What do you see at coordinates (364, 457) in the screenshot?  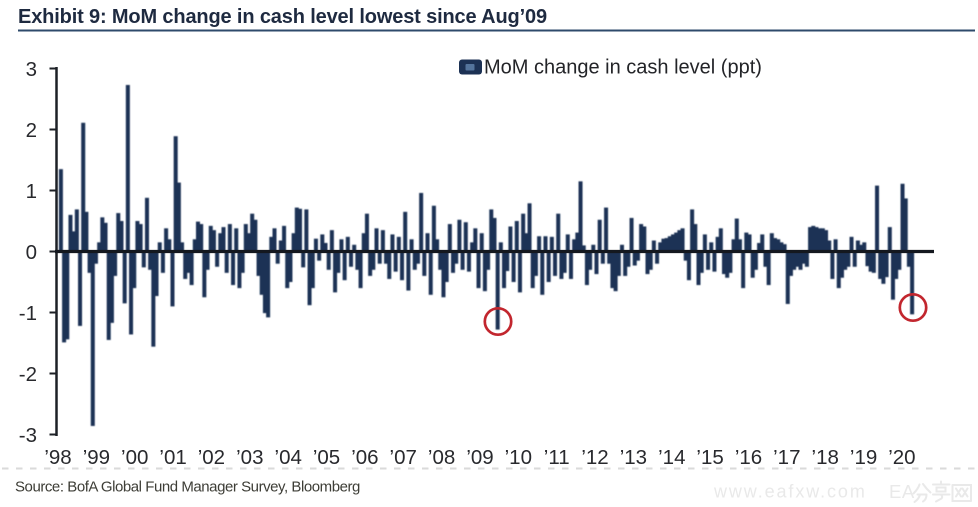 I see `svg-text: ’06` at bounding box center [364, 457].